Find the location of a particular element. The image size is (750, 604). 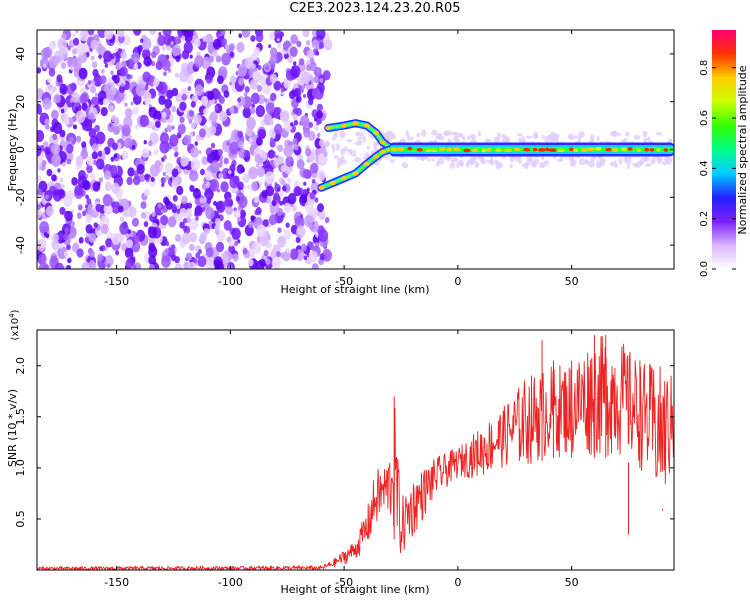

spectrogram-y-tick-label: -20 is located at coordinates (20, 197).